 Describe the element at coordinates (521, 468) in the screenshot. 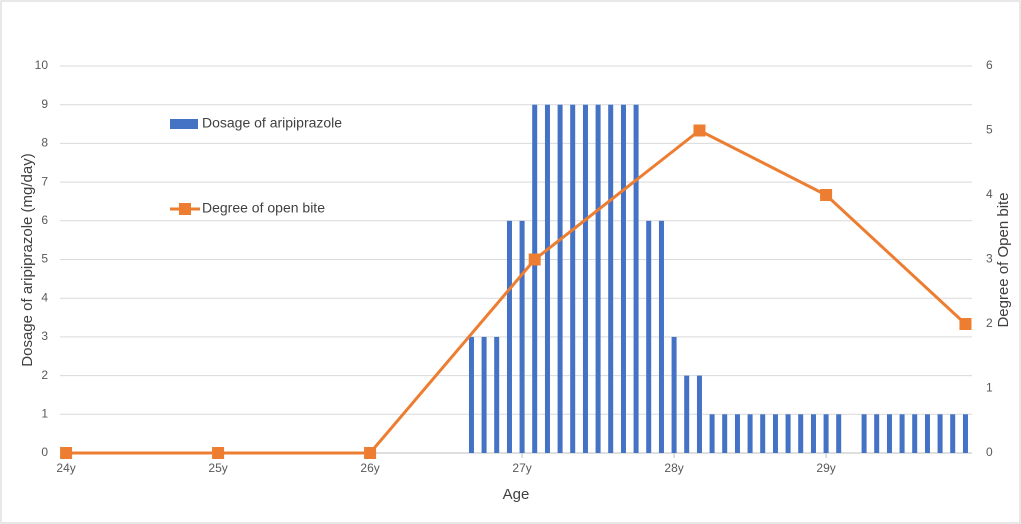

I see `x-tick-label: 27y` at that location.